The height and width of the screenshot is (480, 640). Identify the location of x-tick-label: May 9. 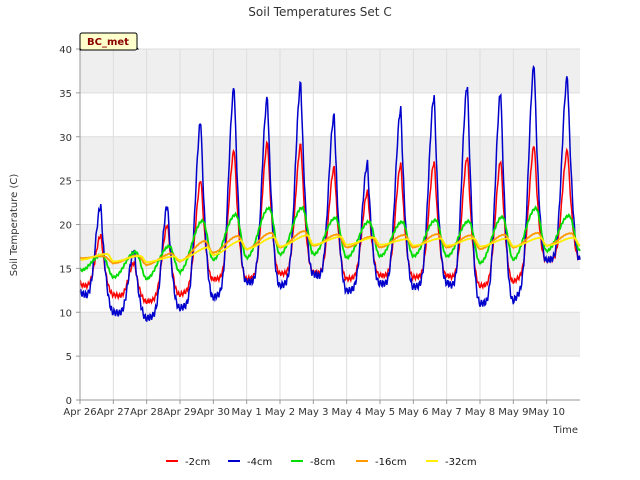
(513, 412).